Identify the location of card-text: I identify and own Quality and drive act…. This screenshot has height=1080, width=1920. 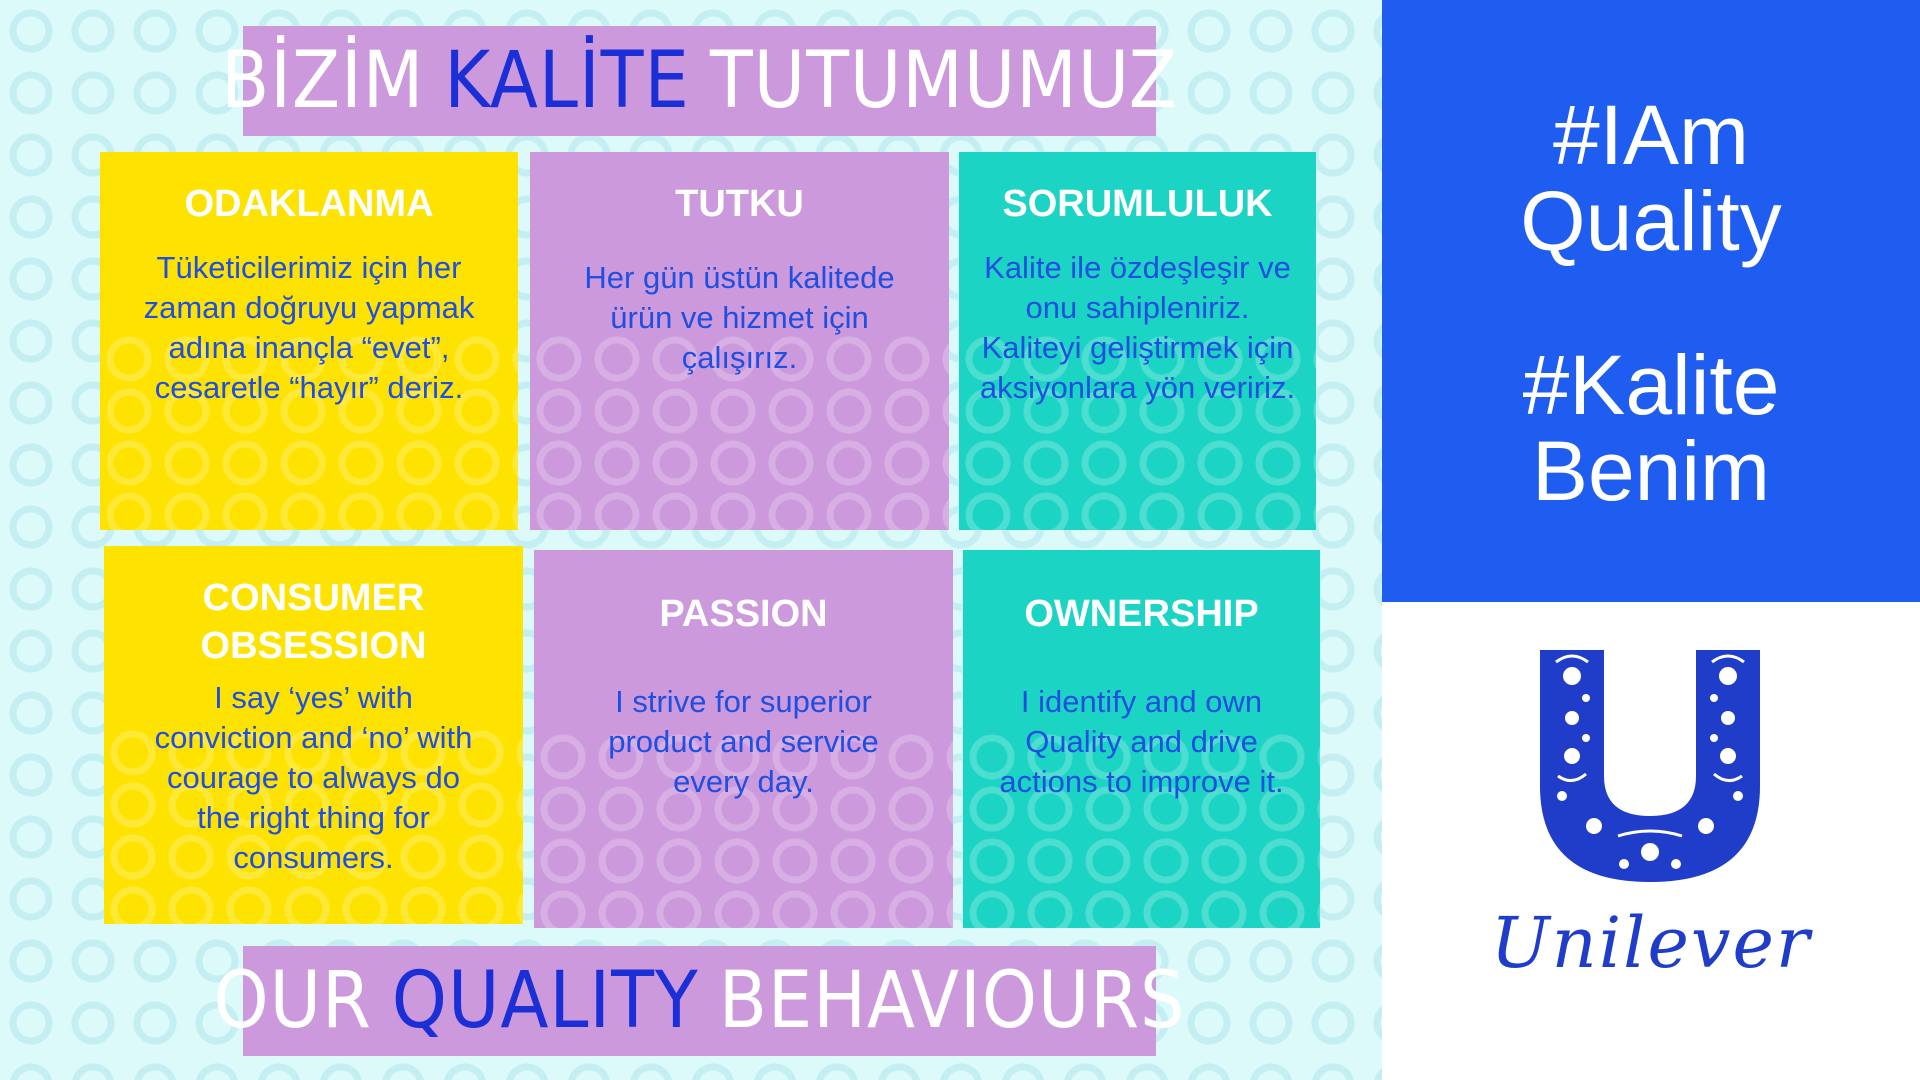
(1141, 742).